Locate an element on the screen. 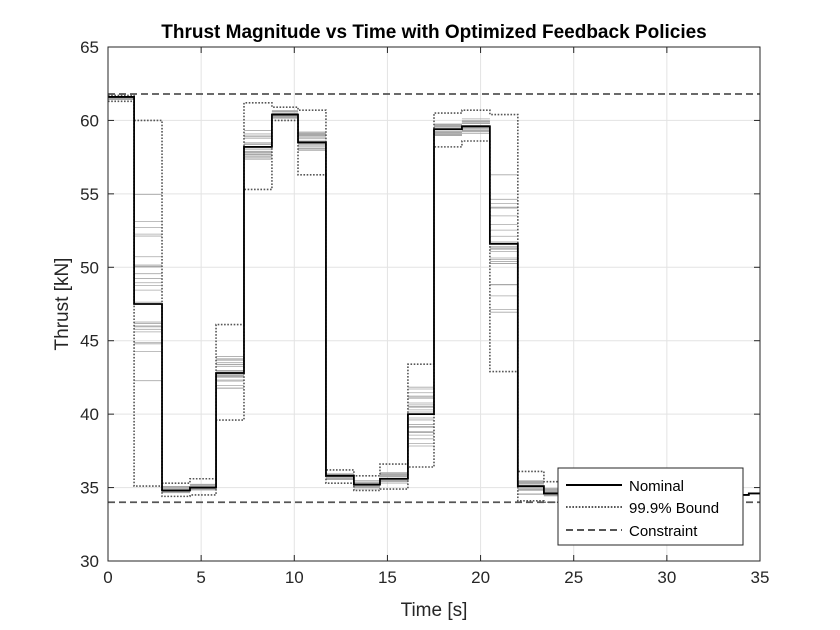 The width and height of the screenshot is (840, 630). y-tick-label: 65 is located at coordinates (89, 47).